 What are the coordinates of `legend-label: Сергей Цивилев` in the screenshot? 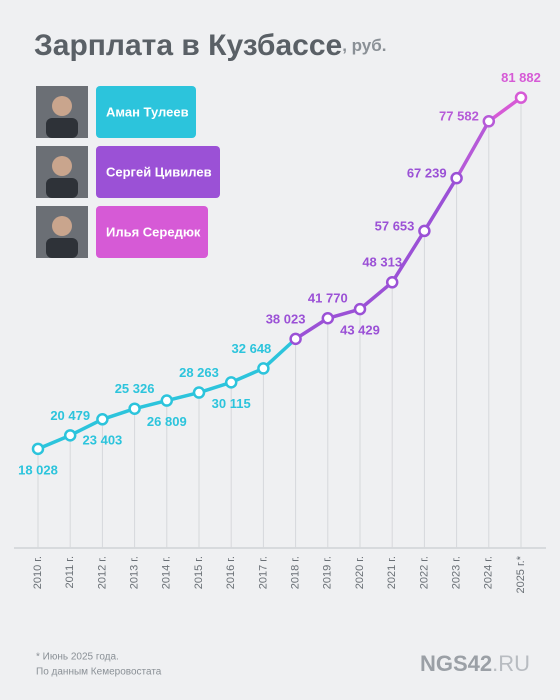 It's located at (159, 171).